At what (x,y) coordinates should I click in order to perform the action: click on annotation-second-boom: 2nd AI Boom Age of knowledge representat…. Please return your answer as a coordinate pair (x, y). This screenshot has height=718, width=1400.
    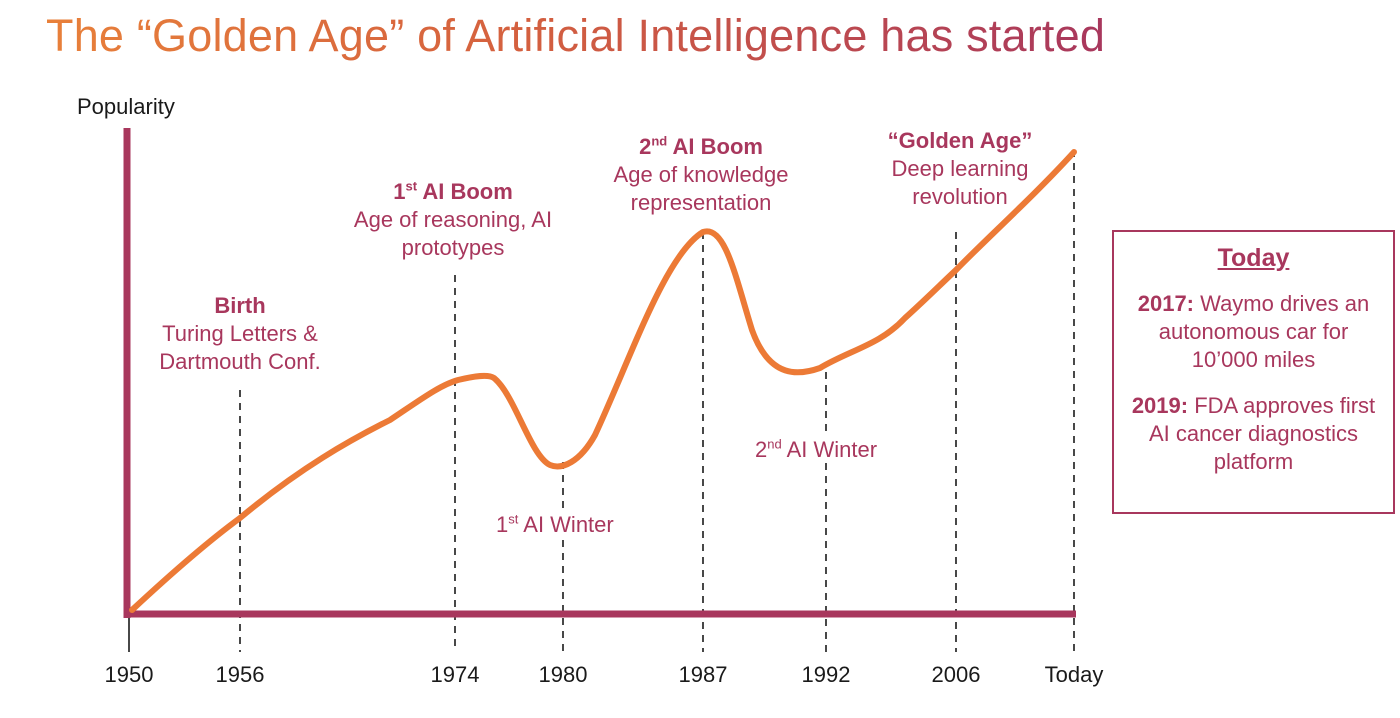
    Looking at the image, I should click on (701, 175).